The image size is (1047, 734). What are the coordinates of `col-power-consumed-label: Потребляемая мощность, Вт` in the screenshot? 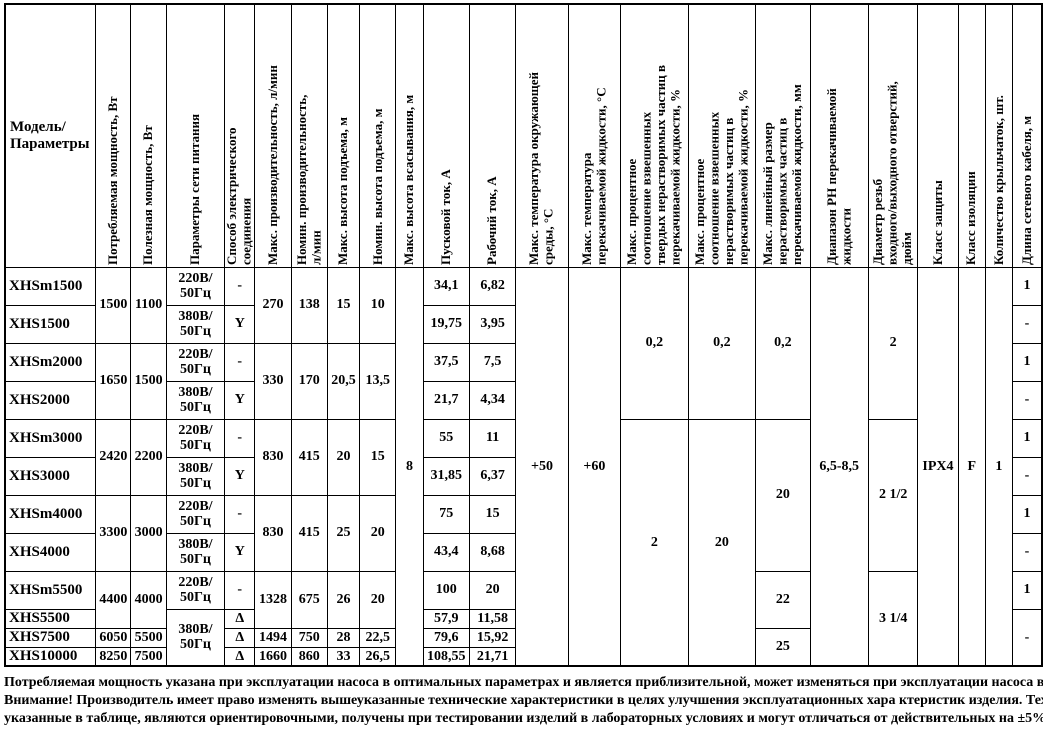 It's located at (113, 180).